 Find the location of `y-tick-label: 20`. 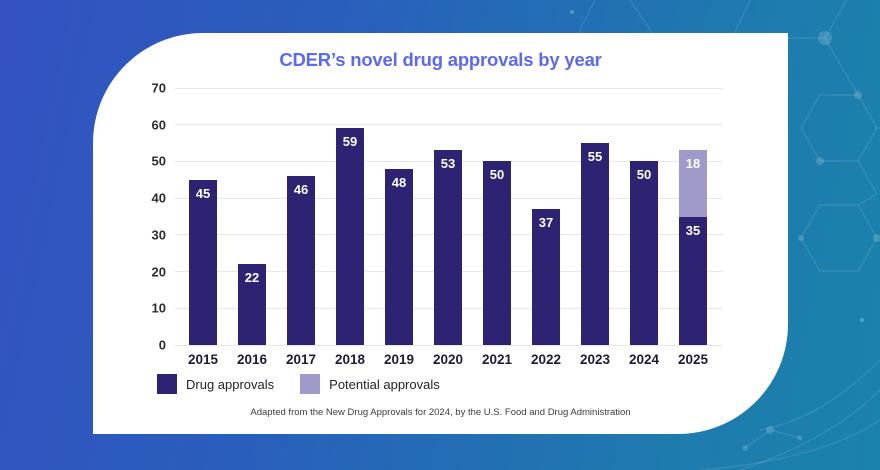

y-tick-label: 20 is located at coordinates (158, 272).